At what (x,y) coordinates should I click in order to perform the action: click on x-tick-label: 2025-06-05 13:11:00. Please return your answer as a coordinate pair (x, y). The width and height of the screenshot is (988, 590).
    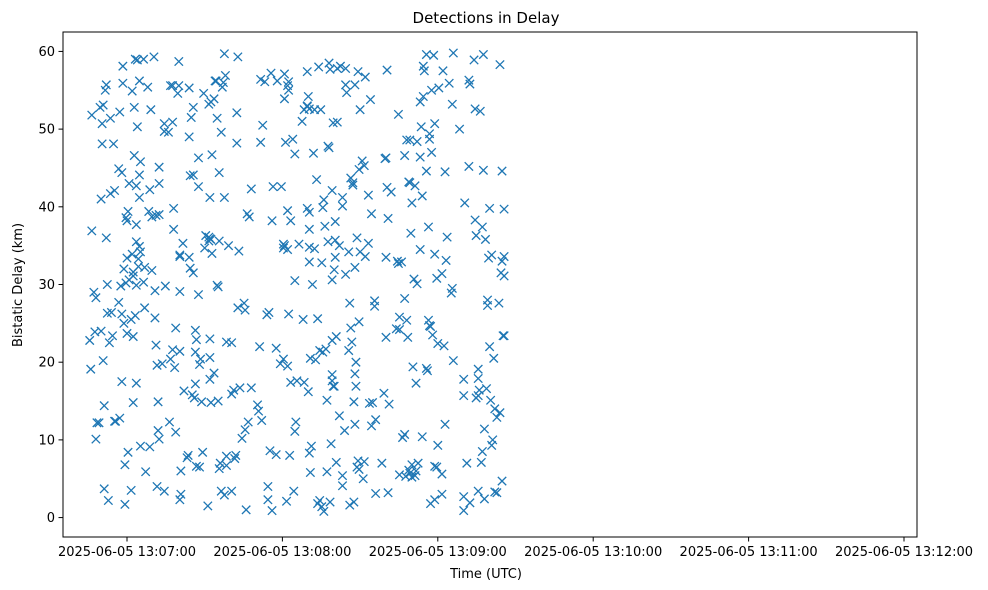
    Looking at the image, I should click on (749, 552).